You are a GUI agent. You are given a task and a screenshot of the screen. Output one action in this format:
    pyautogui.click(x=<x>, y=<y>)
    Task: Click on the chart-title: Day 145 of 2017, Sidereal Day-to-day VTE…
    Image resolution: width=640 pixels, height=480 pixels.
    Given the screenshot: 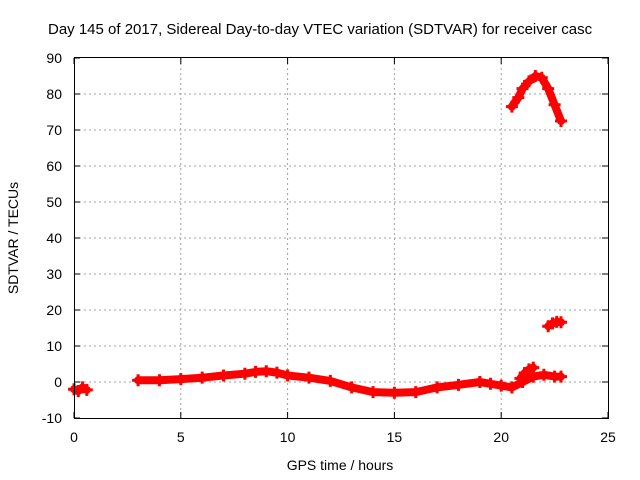 What is the action you would take?
    pyautogui.click(x=320, y=29)
    